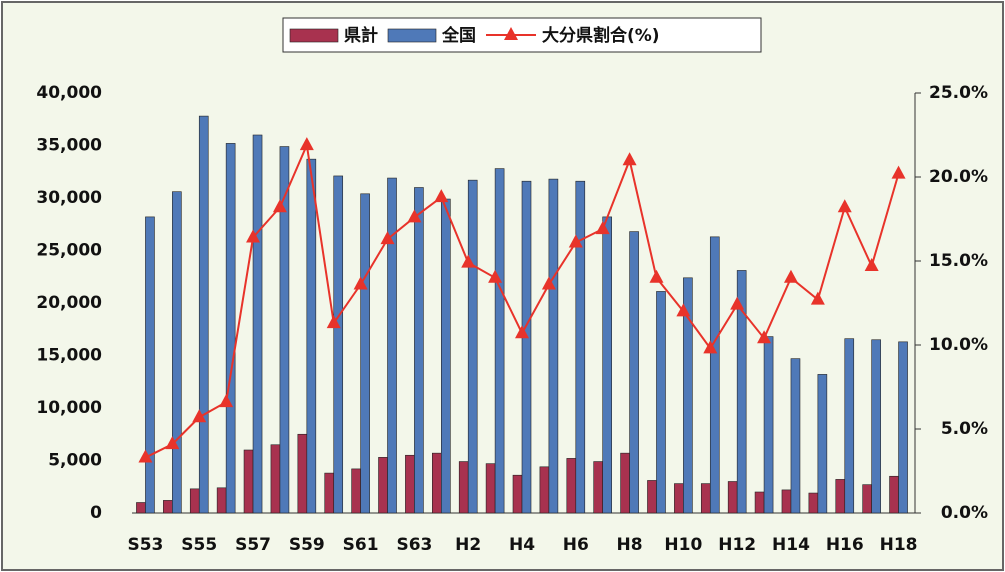 This screenshot has width=1005, height=572. What do you see at coordinates (630, 545) in the screenshot?
I see `x-tick-label: H8` at bounding box center [630, 545].